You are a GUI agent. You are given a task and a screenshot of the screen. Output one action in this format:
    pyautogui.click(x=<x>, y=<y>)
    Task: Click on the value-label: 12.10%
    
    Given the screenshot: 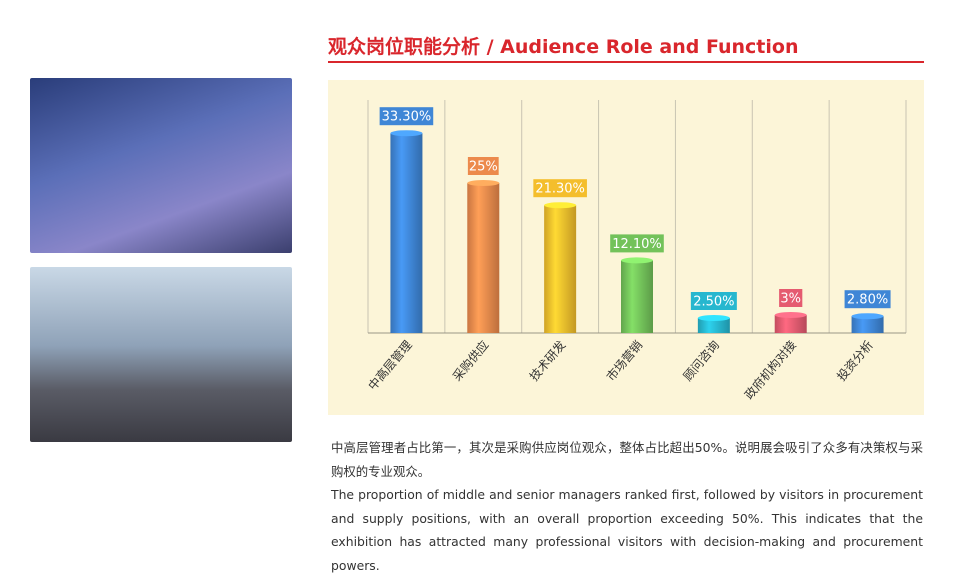 What is the action you would take?
    pyautogui.click(x=637, y=244)
    